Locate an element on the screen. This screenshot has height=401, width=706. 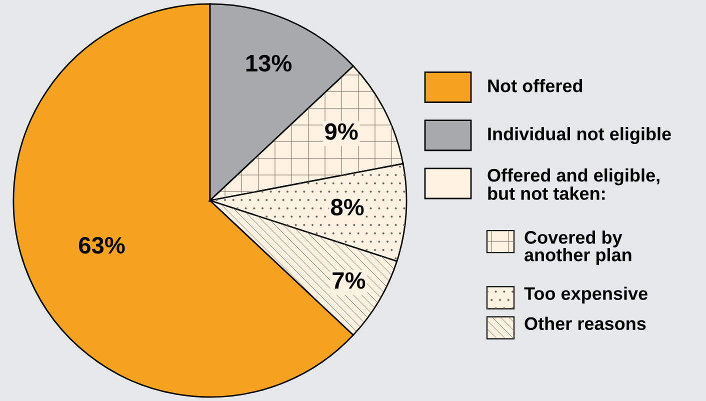
legend-label: Not offered is located at coordinates (535, 85).